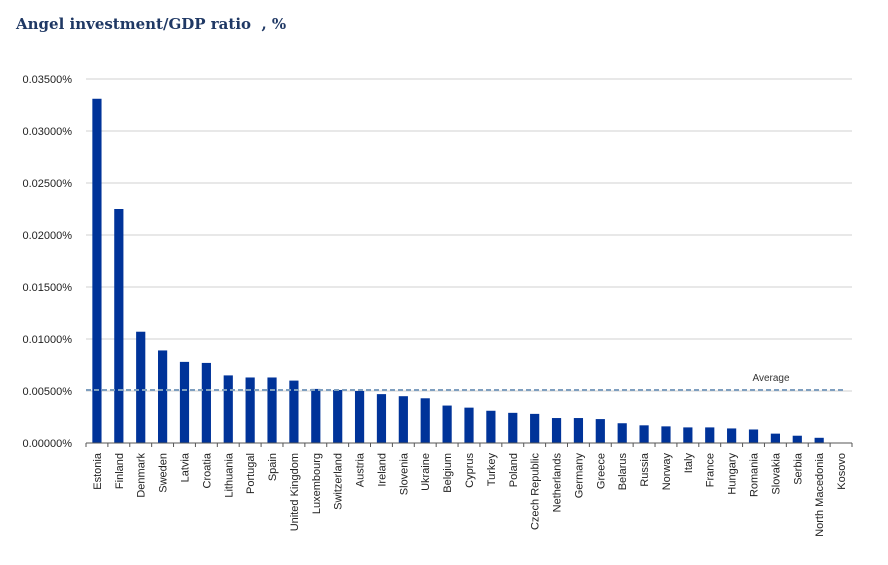  Describe the element at coordinates (404, 473) in the screenshot. I see `x-category-label: Slovenia` at that location.